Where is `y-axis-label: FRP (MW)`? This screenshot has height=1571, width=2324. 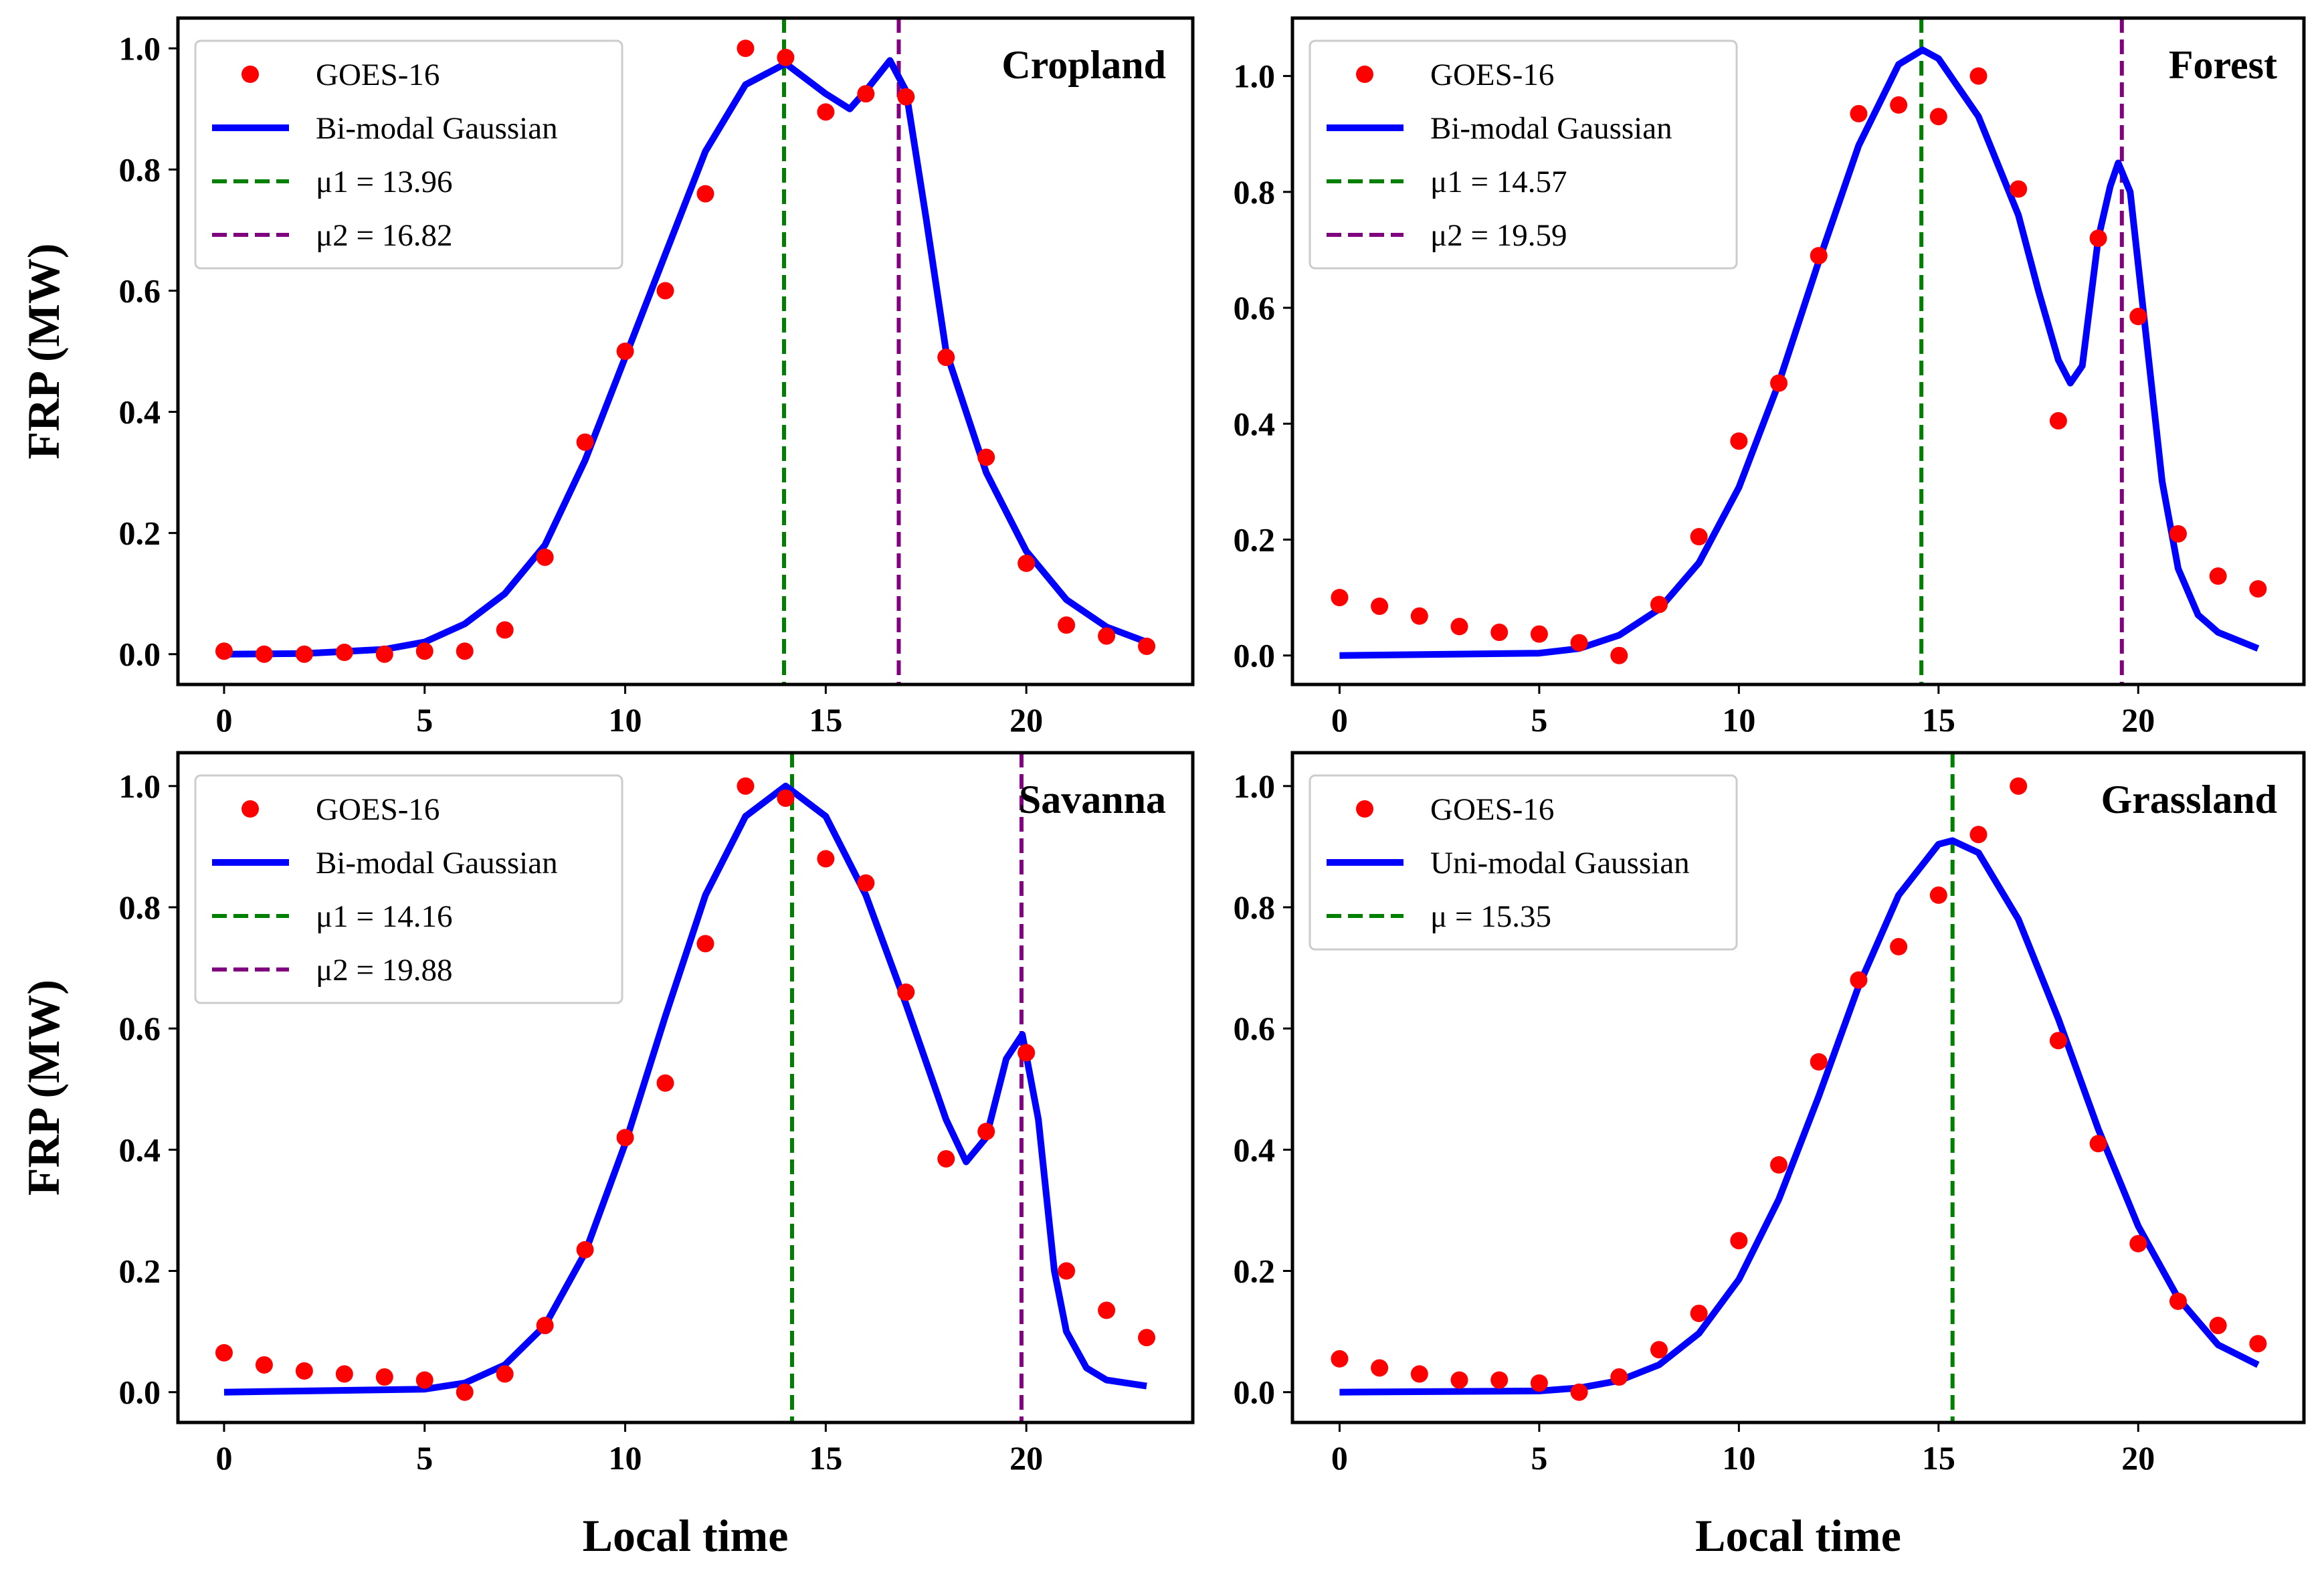 y-axis-label: FRP (MW) is located at coordinates (43, 1088).